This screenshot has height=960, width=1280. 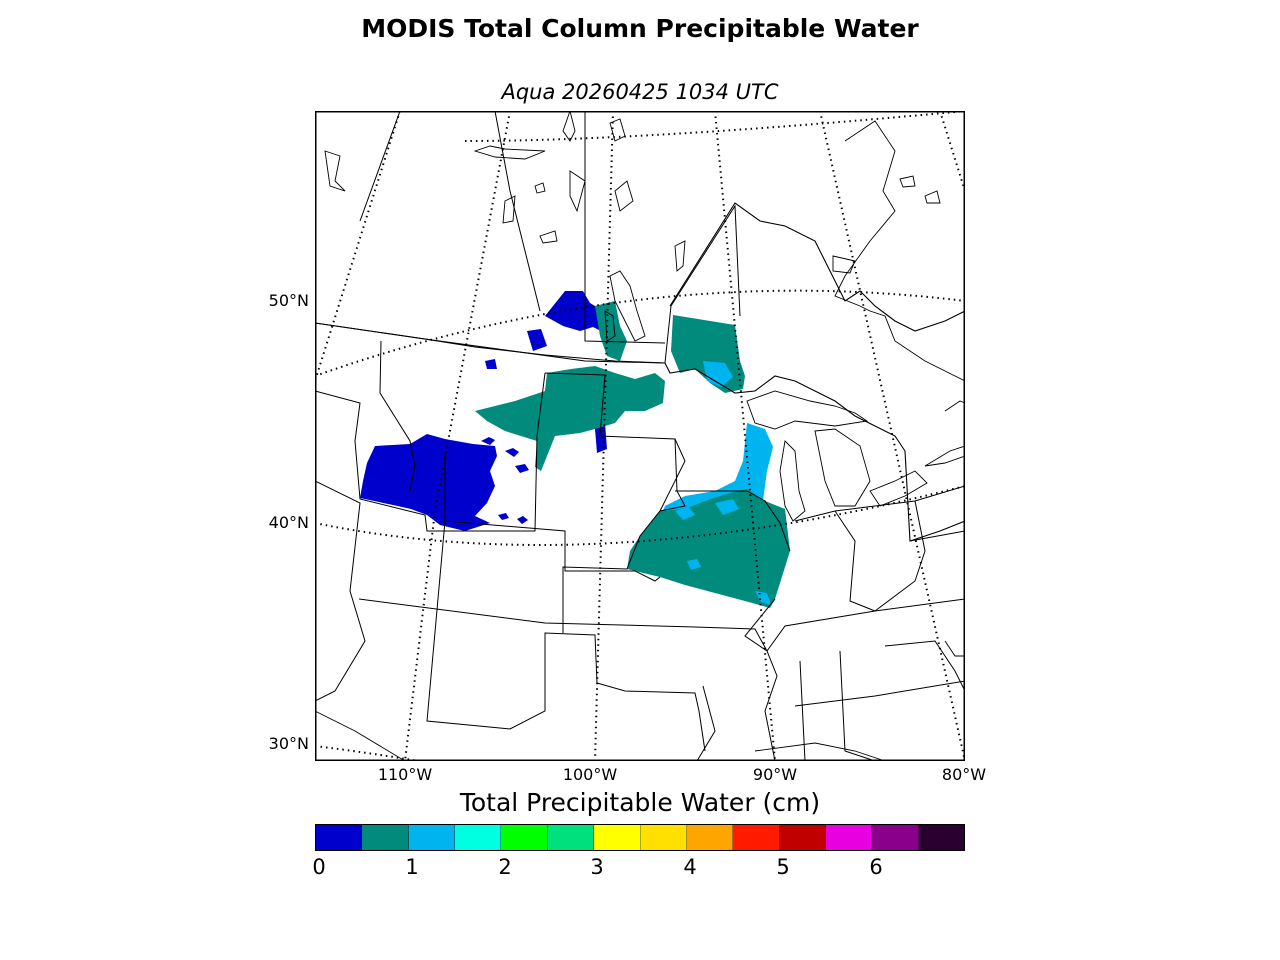 I want to click on colorbar-tick-5: 5, so click(x=783, y=867).